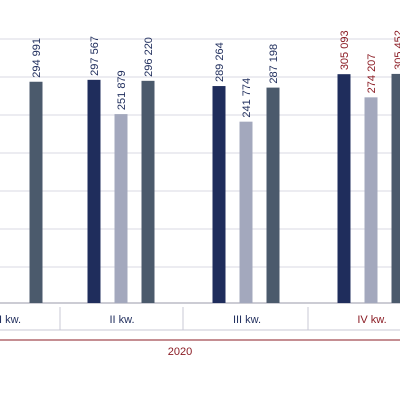  What do you see at coordinates (180, 352) in the screenshot?
I see `year-label: 2020` at bounding box center [180, 352].